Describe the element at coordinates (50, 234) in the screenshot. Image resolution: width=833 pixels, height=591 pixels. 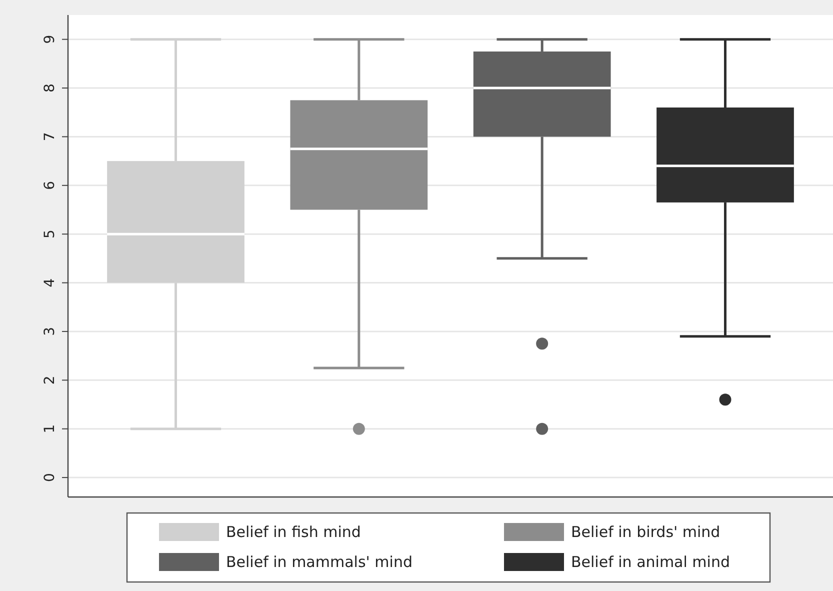
I see `y-tick-label: 5` at that location.